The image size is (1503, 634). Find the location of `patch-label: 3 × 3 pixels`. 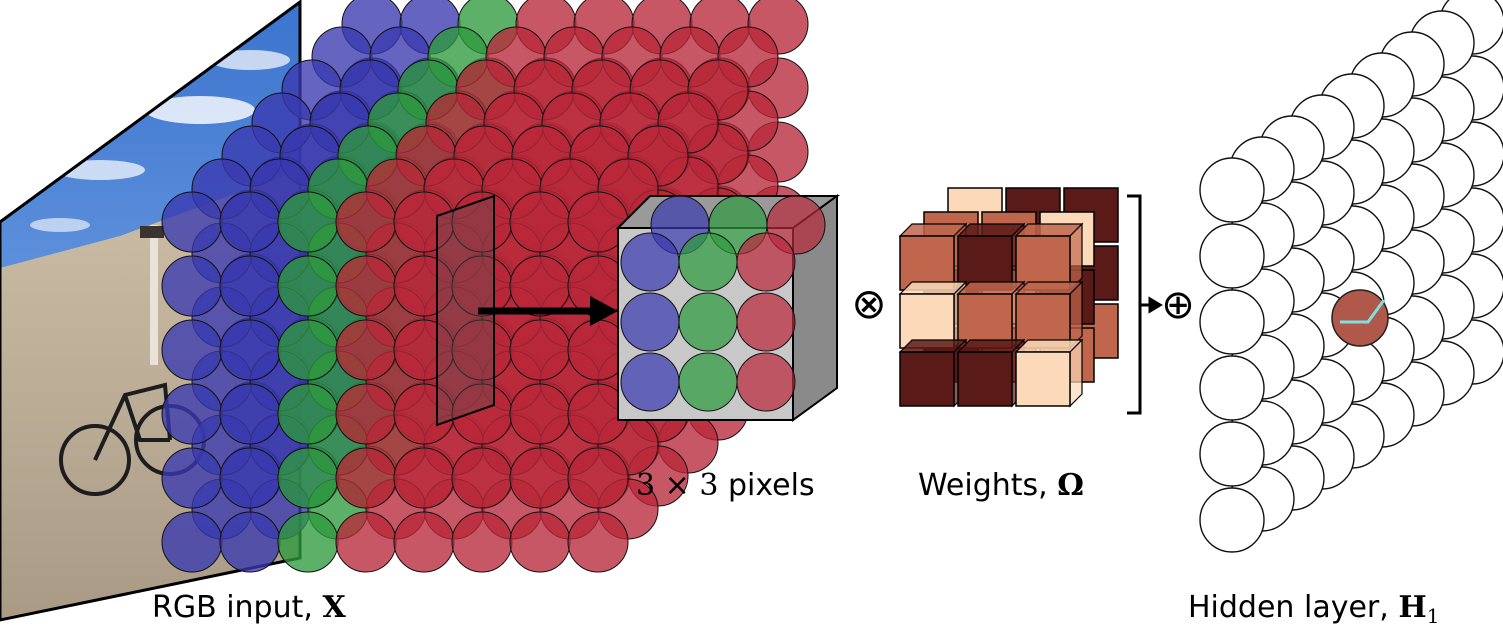

patch-label: 3 × 3 pixels is located at coordinates (725, 485).